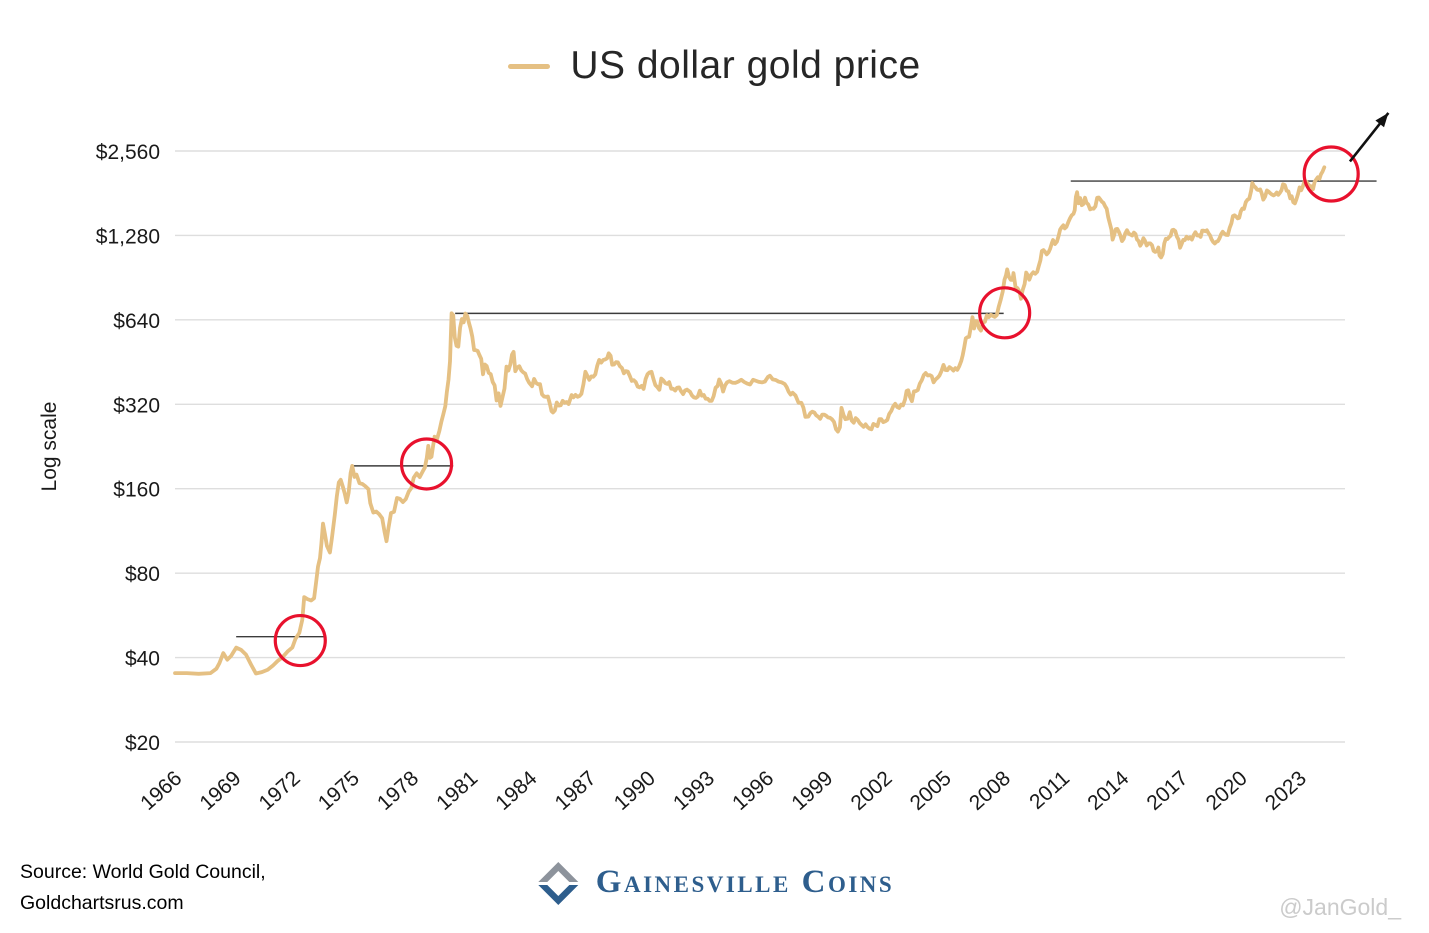  Describe the element at coordinates (753, 791) in the screenshot. I see `x-tick-label: 1996` at that location.